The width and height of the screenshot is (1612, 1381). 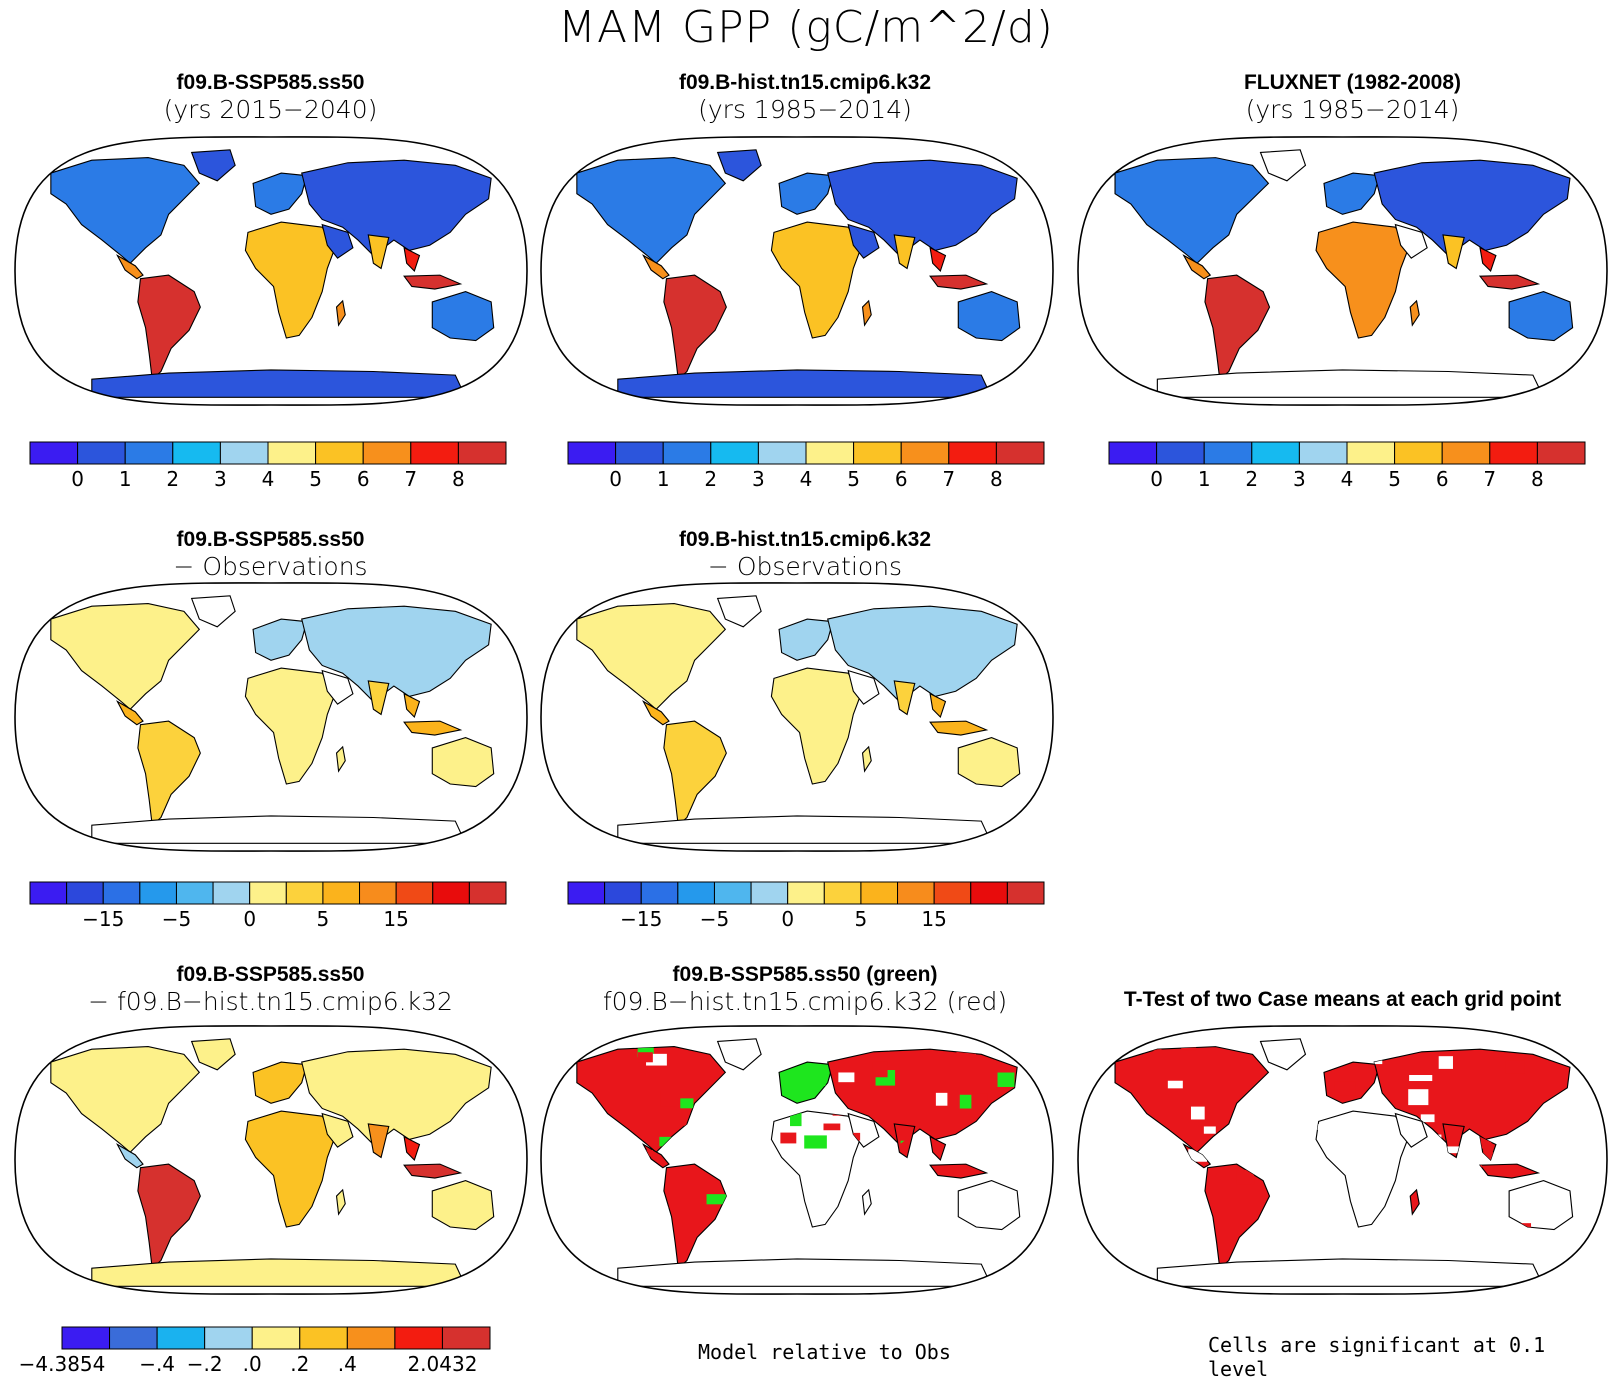 I want to click on colorbar-tick-label: .0, so click(x=252, y=1364).